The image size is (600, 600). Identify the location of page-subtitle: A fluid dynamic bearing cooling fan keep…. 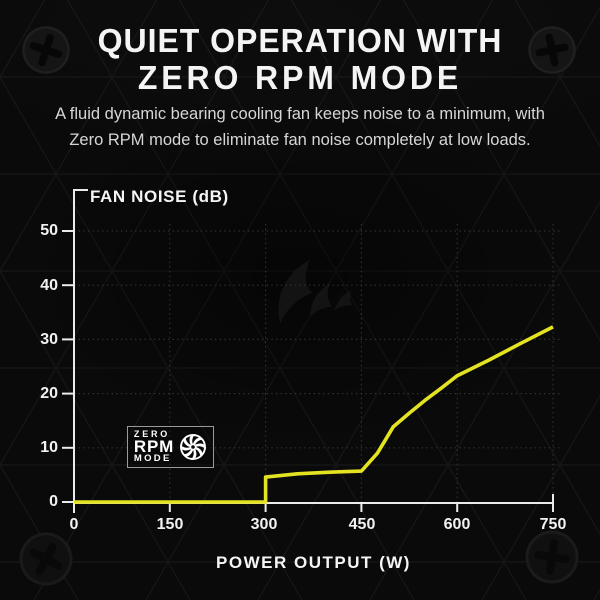
(300, 127).